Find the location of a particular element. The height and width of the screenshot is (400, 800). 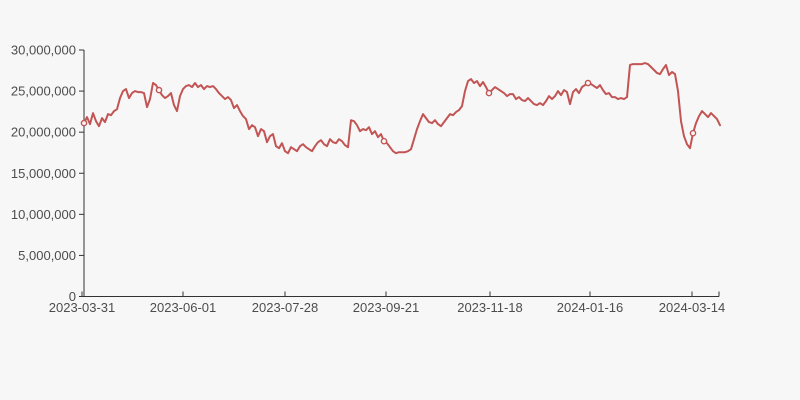

y-tick-label: 15,000,000 is located at coordinates (43, 173).